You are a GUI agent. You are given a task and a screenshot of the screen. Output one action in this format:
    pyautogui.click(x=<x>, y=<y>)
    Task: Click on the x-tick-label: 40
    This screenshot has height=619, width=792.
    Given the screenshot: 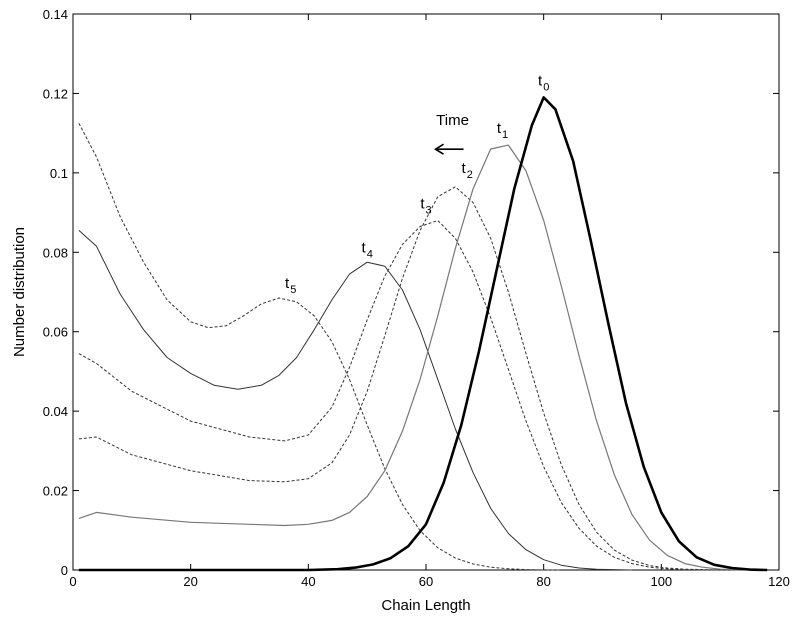 What is the action you would take?
    pyautogui.click(x=308, y=581)
    